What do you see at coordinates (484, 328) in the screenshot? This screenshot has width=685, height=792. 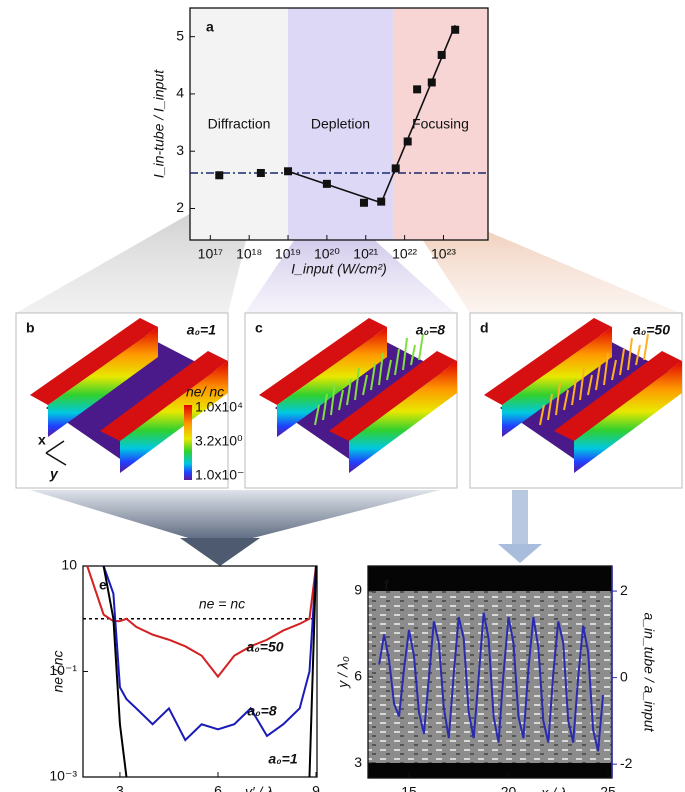 I see `panel-label: d` at bounding box center [484, 328].